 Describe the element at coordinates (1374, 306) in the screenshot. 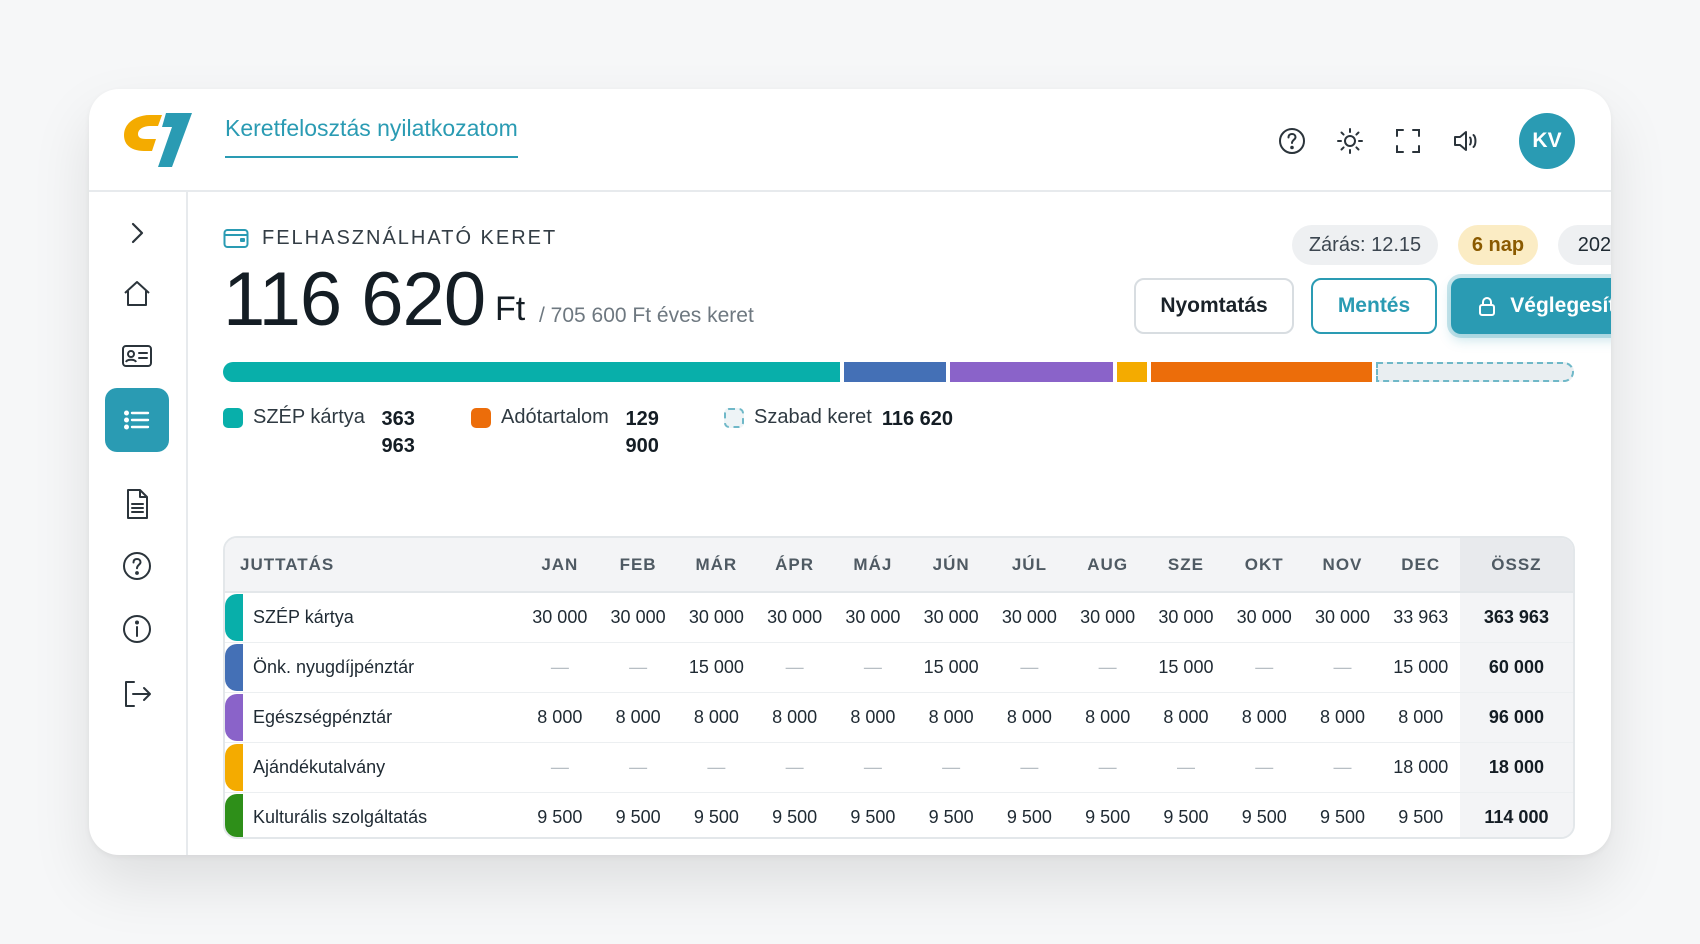

I see `save-button: Mentés` at that location.